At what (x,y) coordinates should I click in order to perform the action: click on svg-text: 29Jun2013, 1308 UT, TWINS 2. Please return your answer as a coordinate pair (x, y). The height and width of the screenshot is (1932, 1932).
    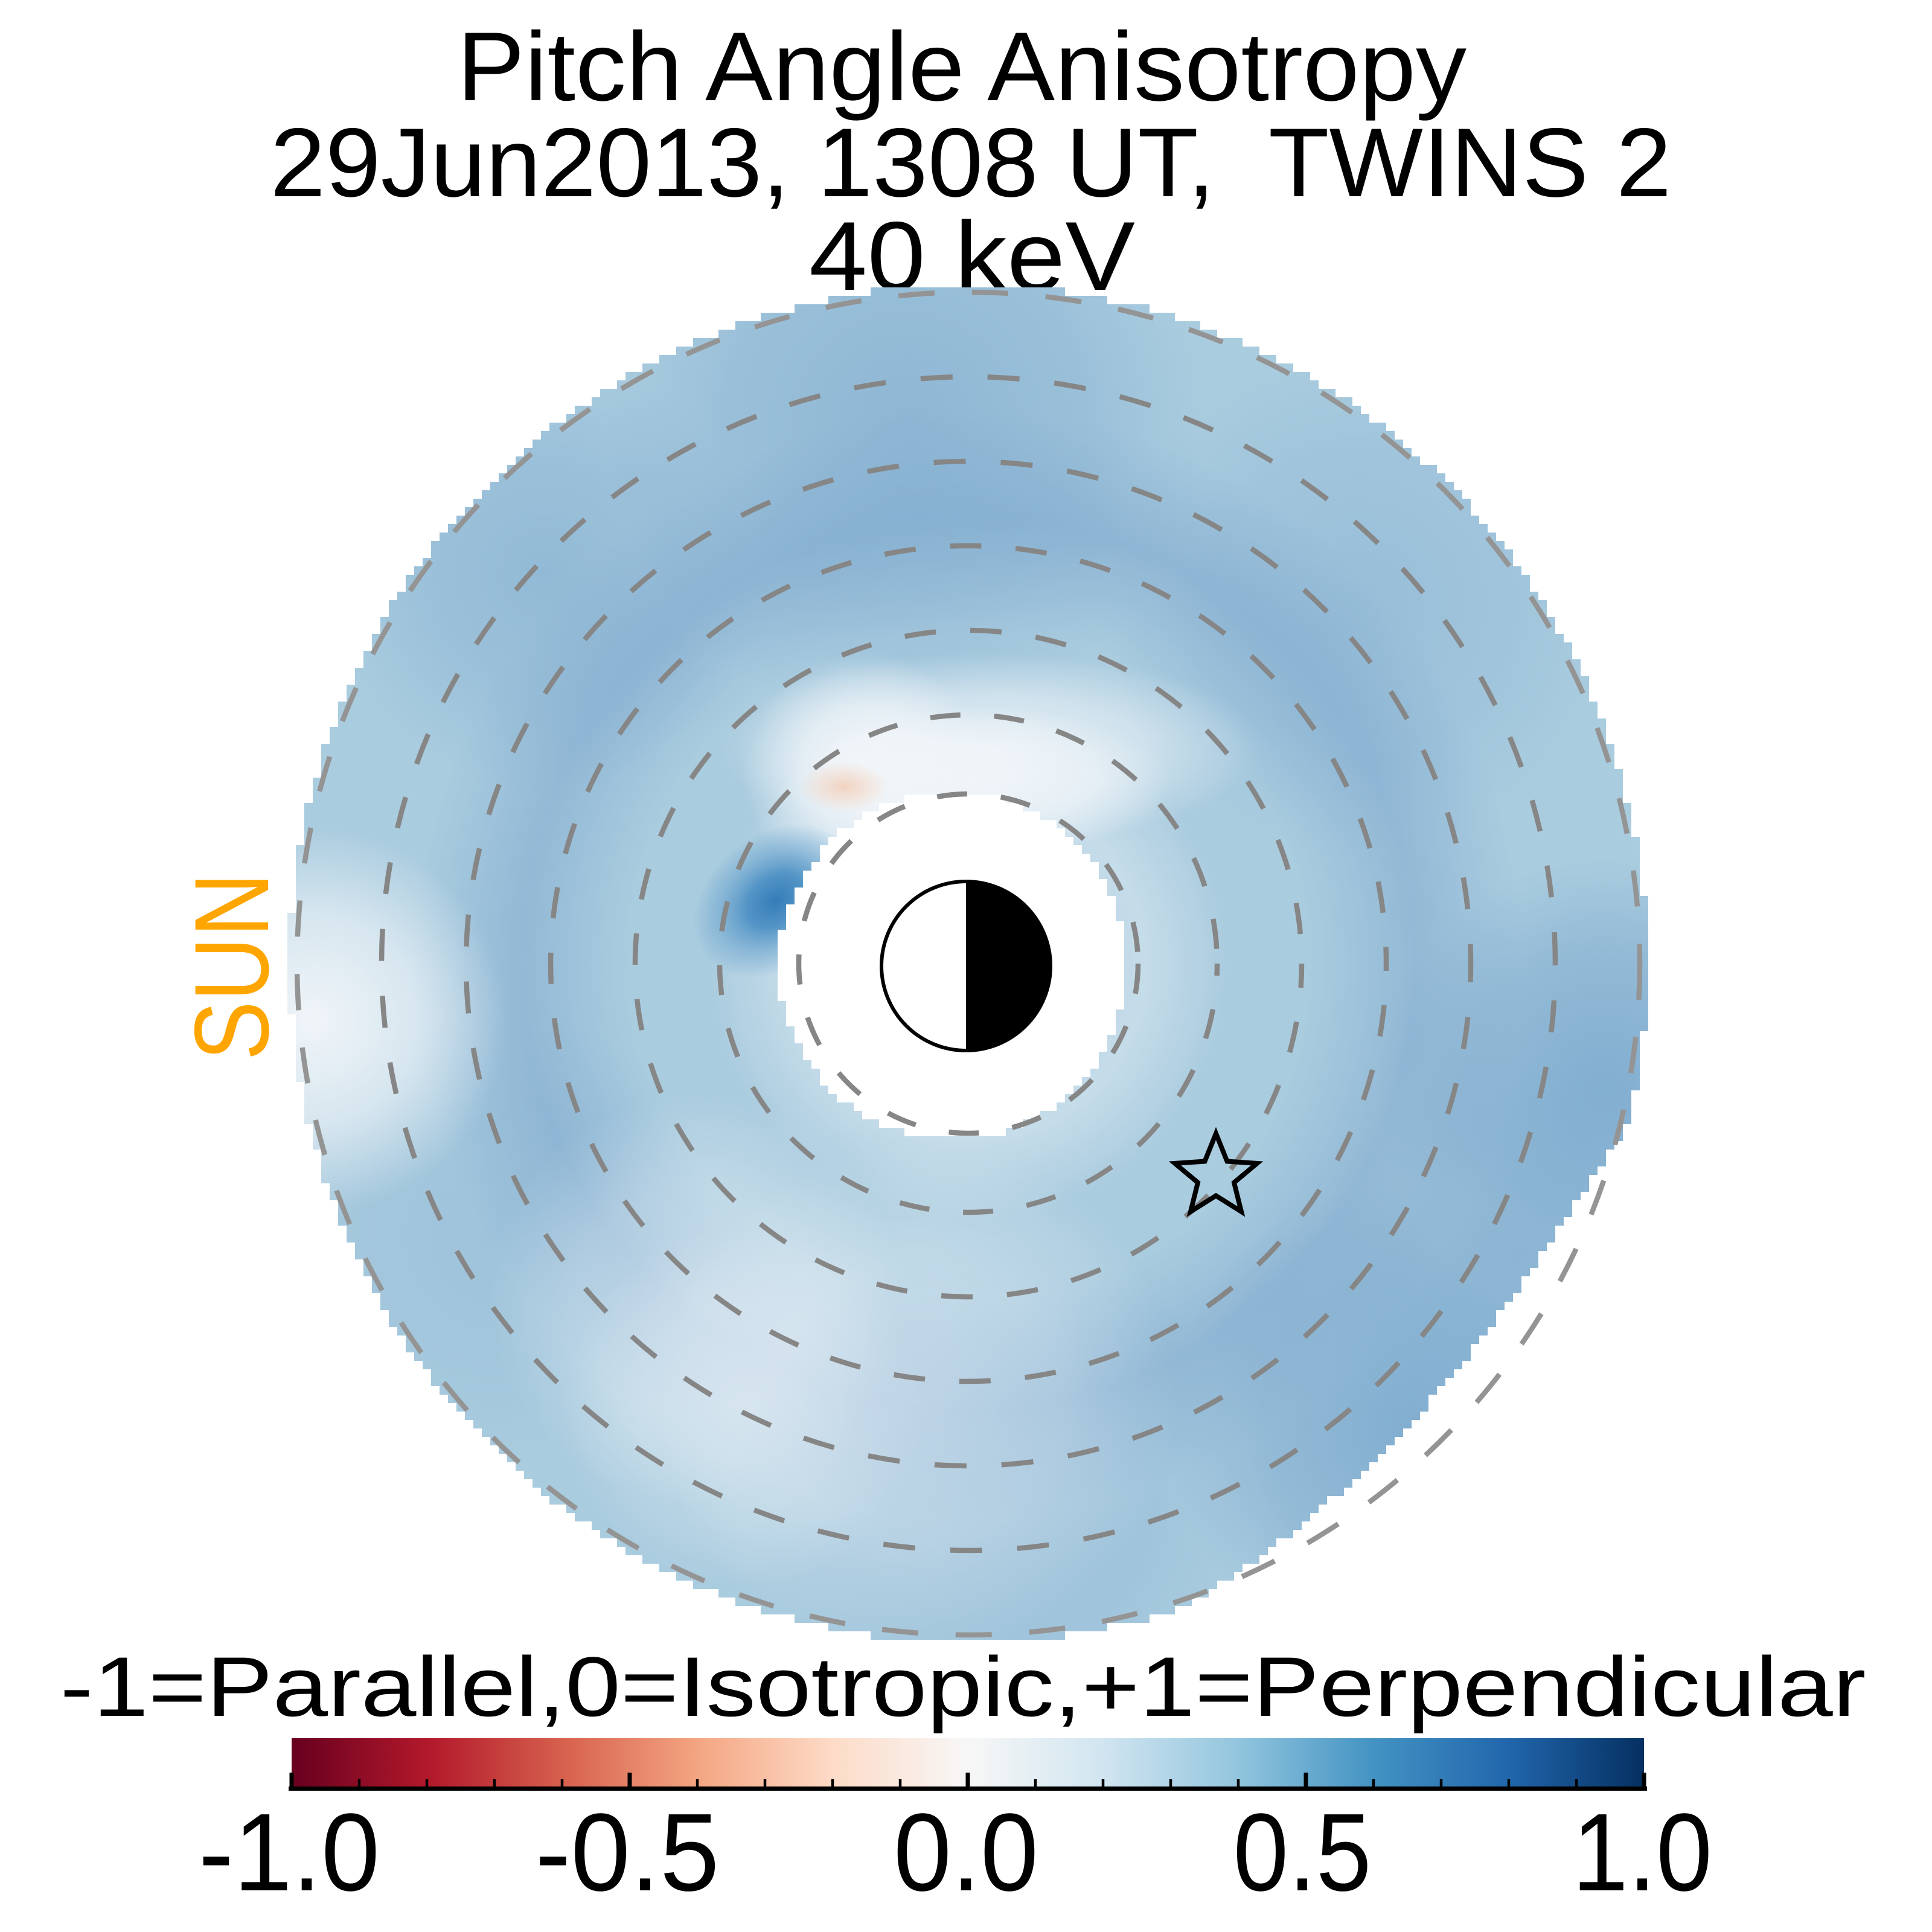
    Looking at the image, I should click on (971, 162).